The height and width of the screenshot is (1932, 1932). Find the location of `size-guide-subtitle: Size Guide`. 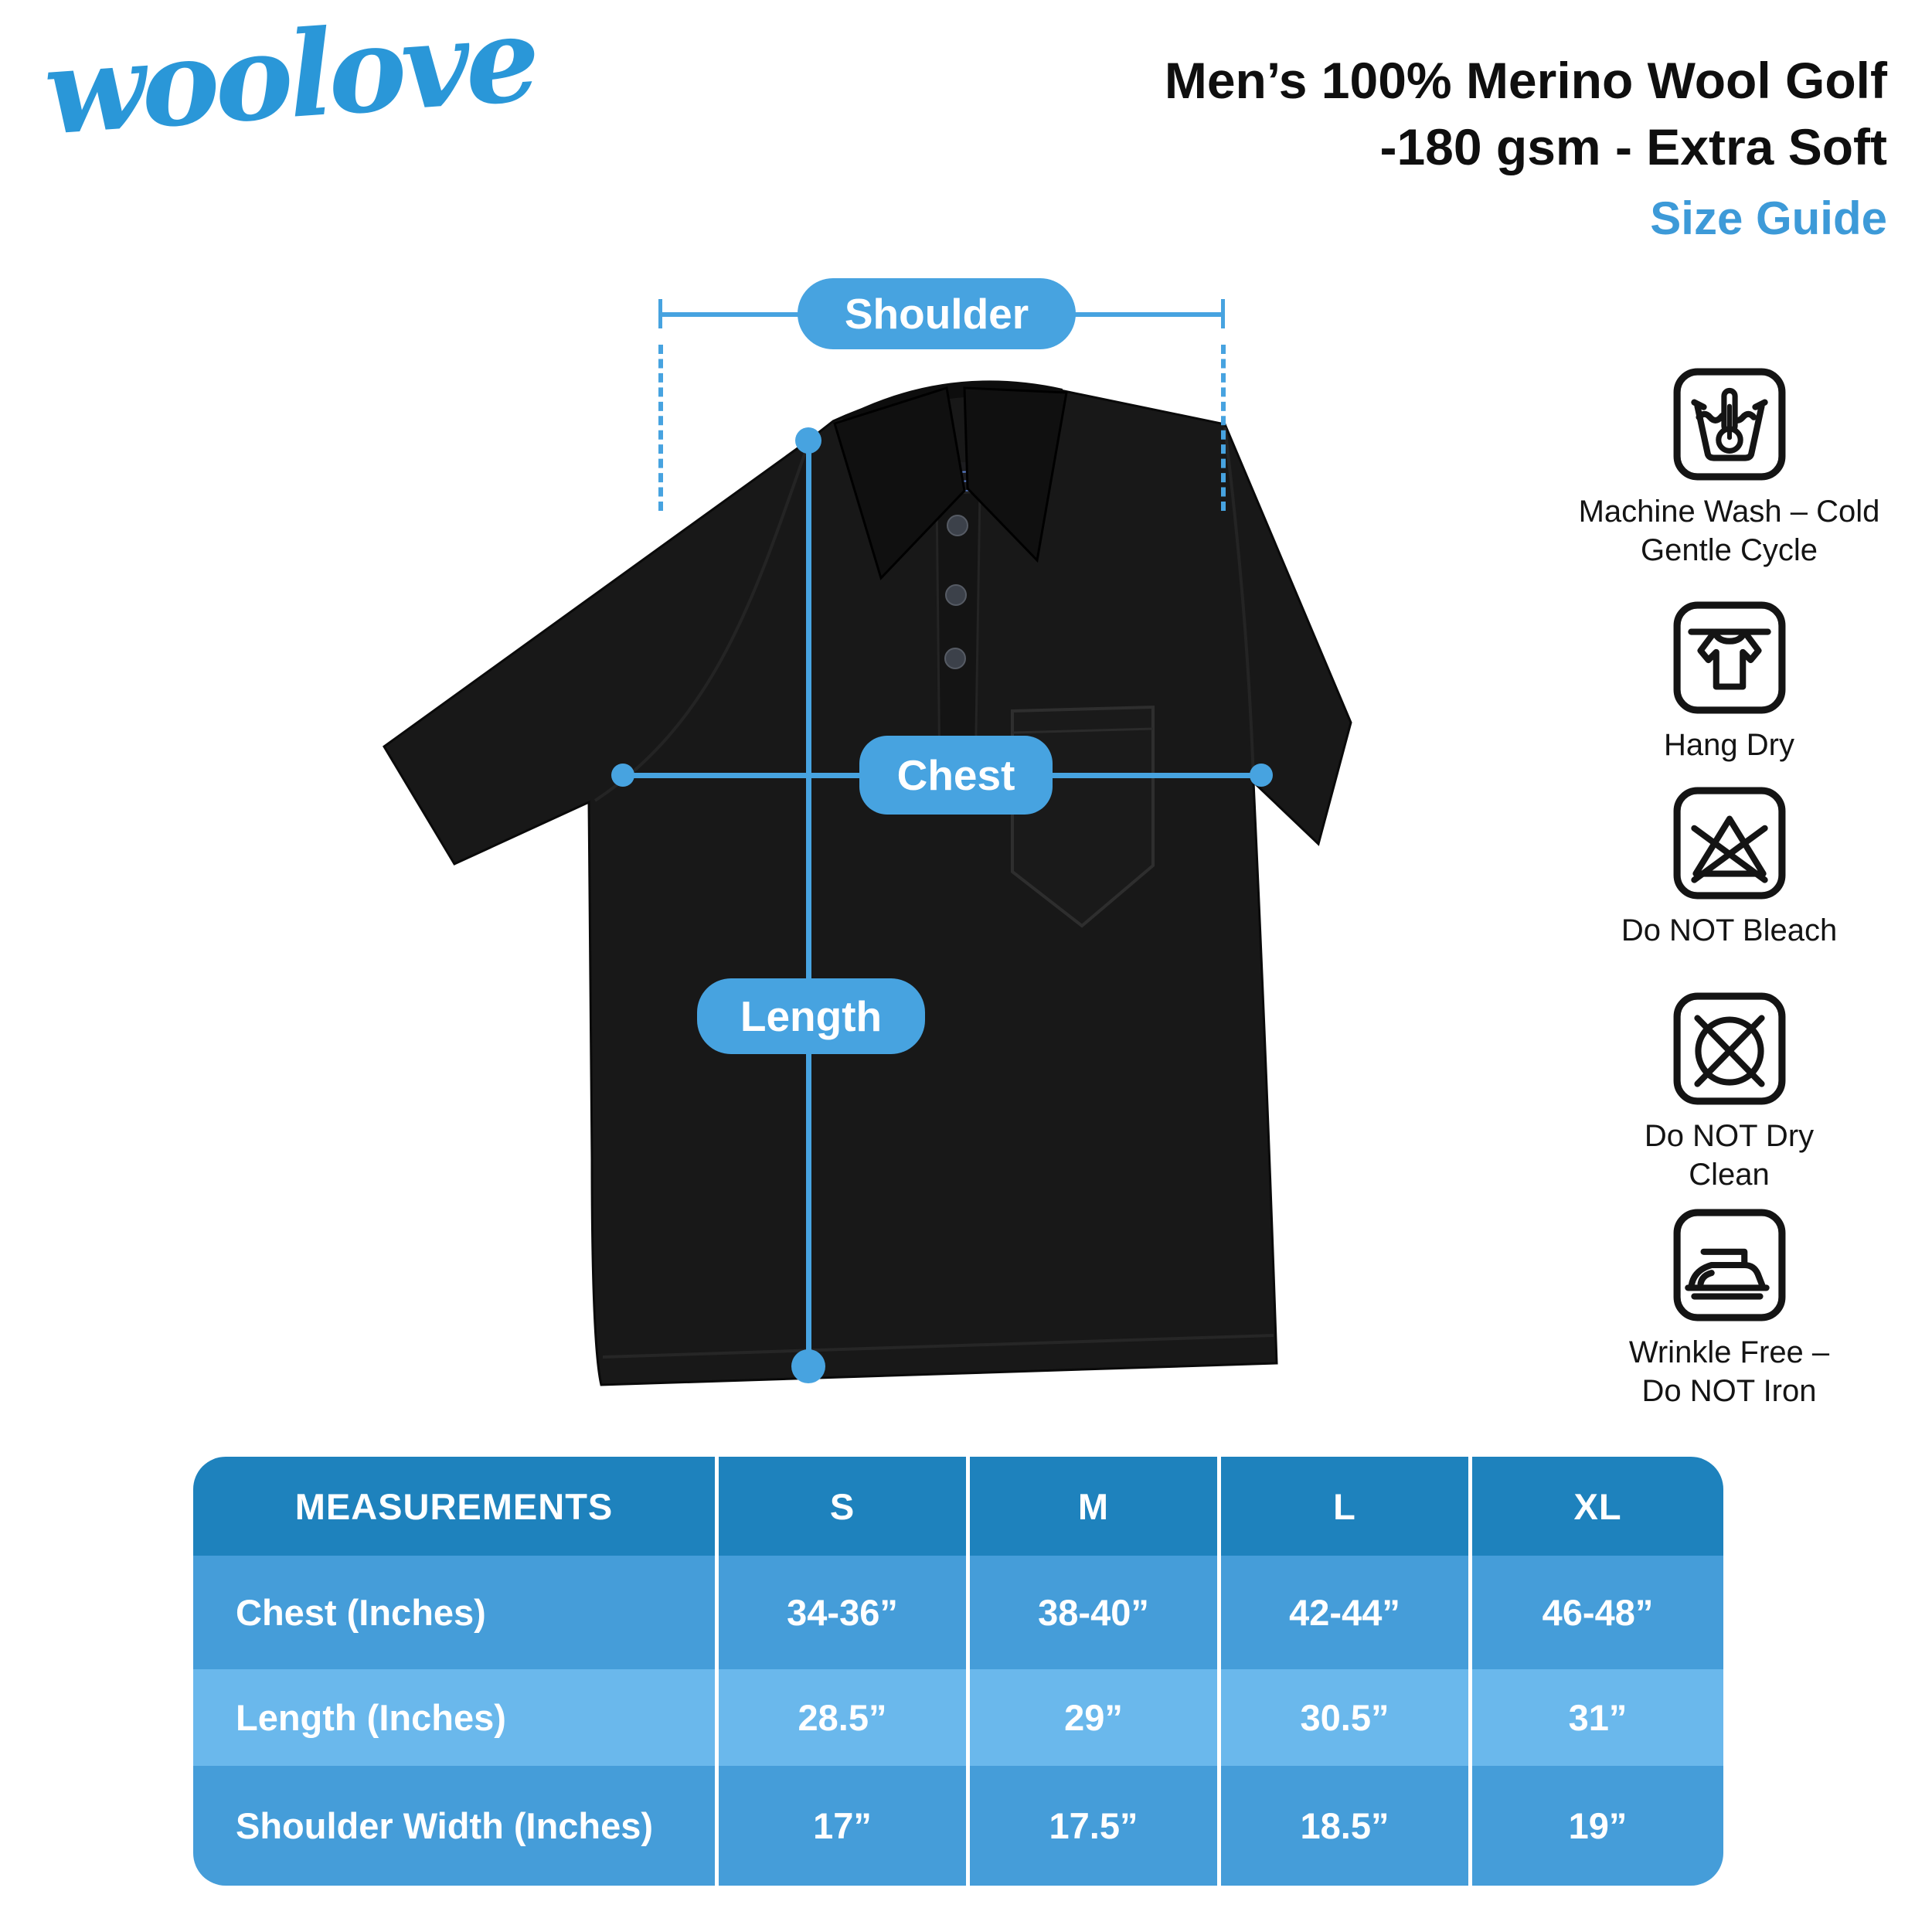

size-guide-subtitle: Size Guide is located at coordinates (1769, 218).